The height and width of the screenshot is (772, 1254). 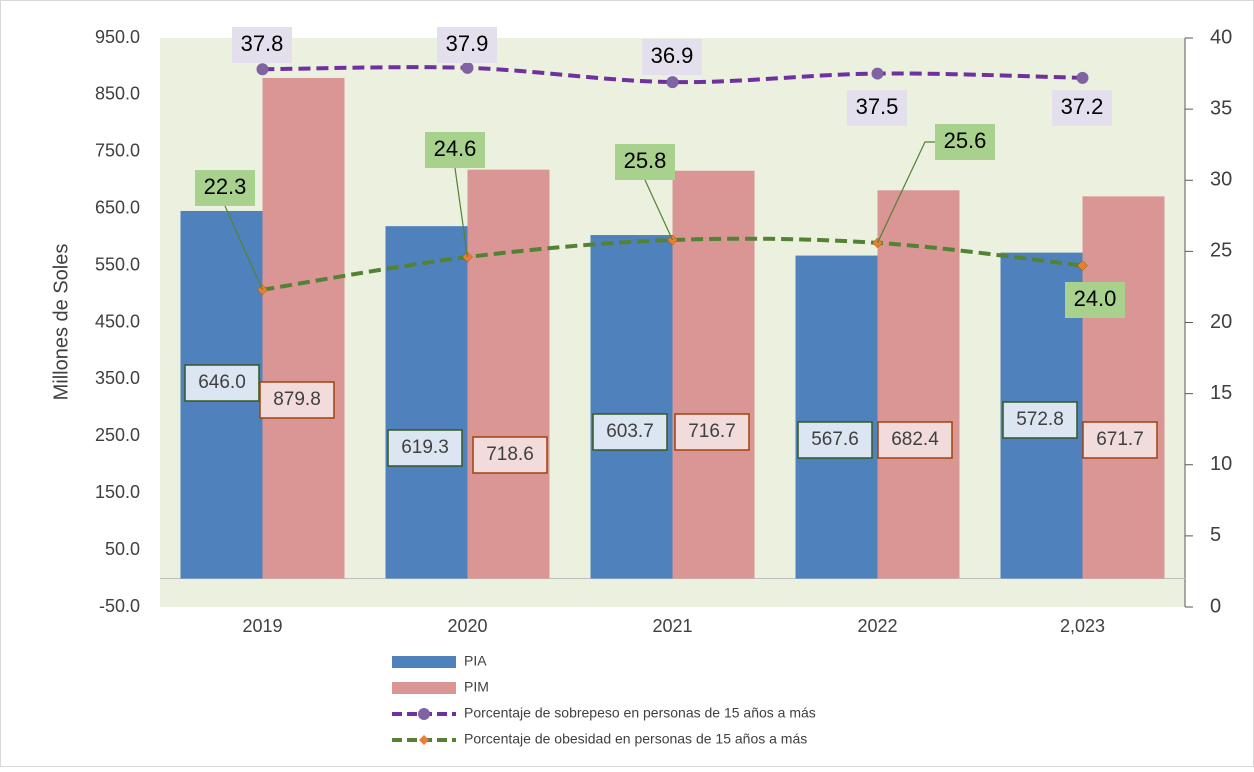 I want to click on data-label: 37.9, so click(x=467, y=43).